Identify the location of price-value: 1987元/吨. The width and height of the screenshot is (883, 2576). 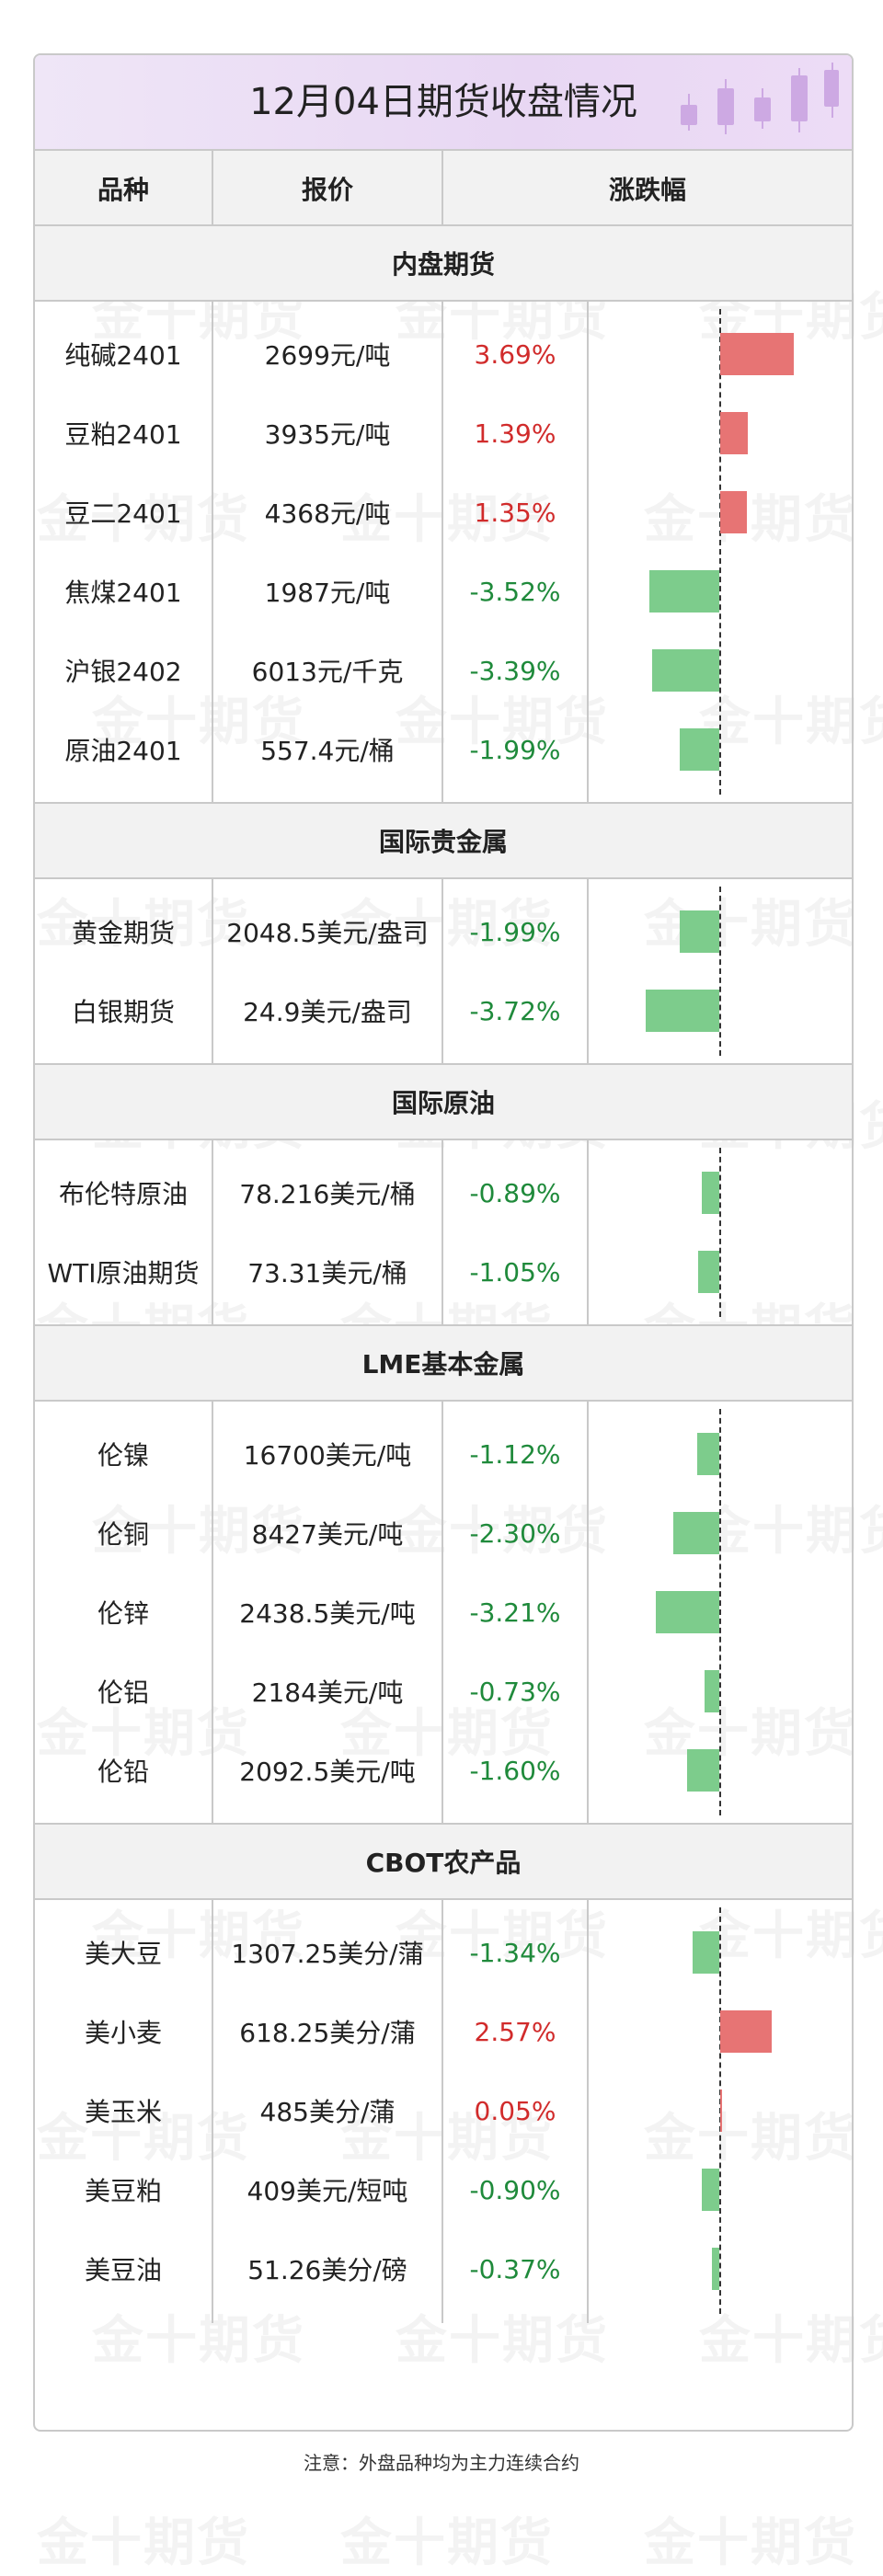
(327, 593).